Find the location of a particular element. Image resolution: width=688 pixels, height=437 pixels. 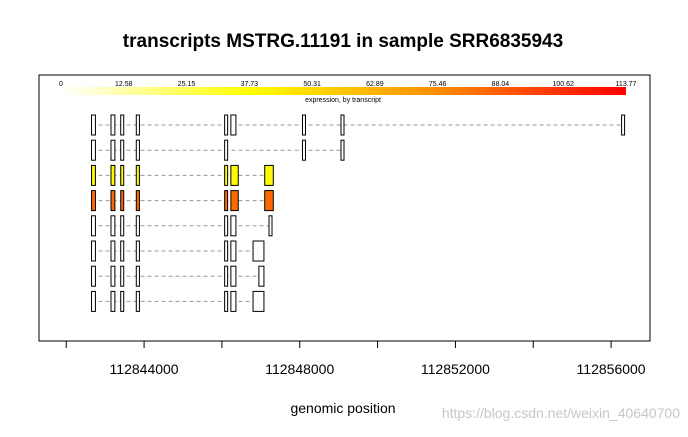

colorbar-tick-label: 12.58 is located at coordinates (124, 84).